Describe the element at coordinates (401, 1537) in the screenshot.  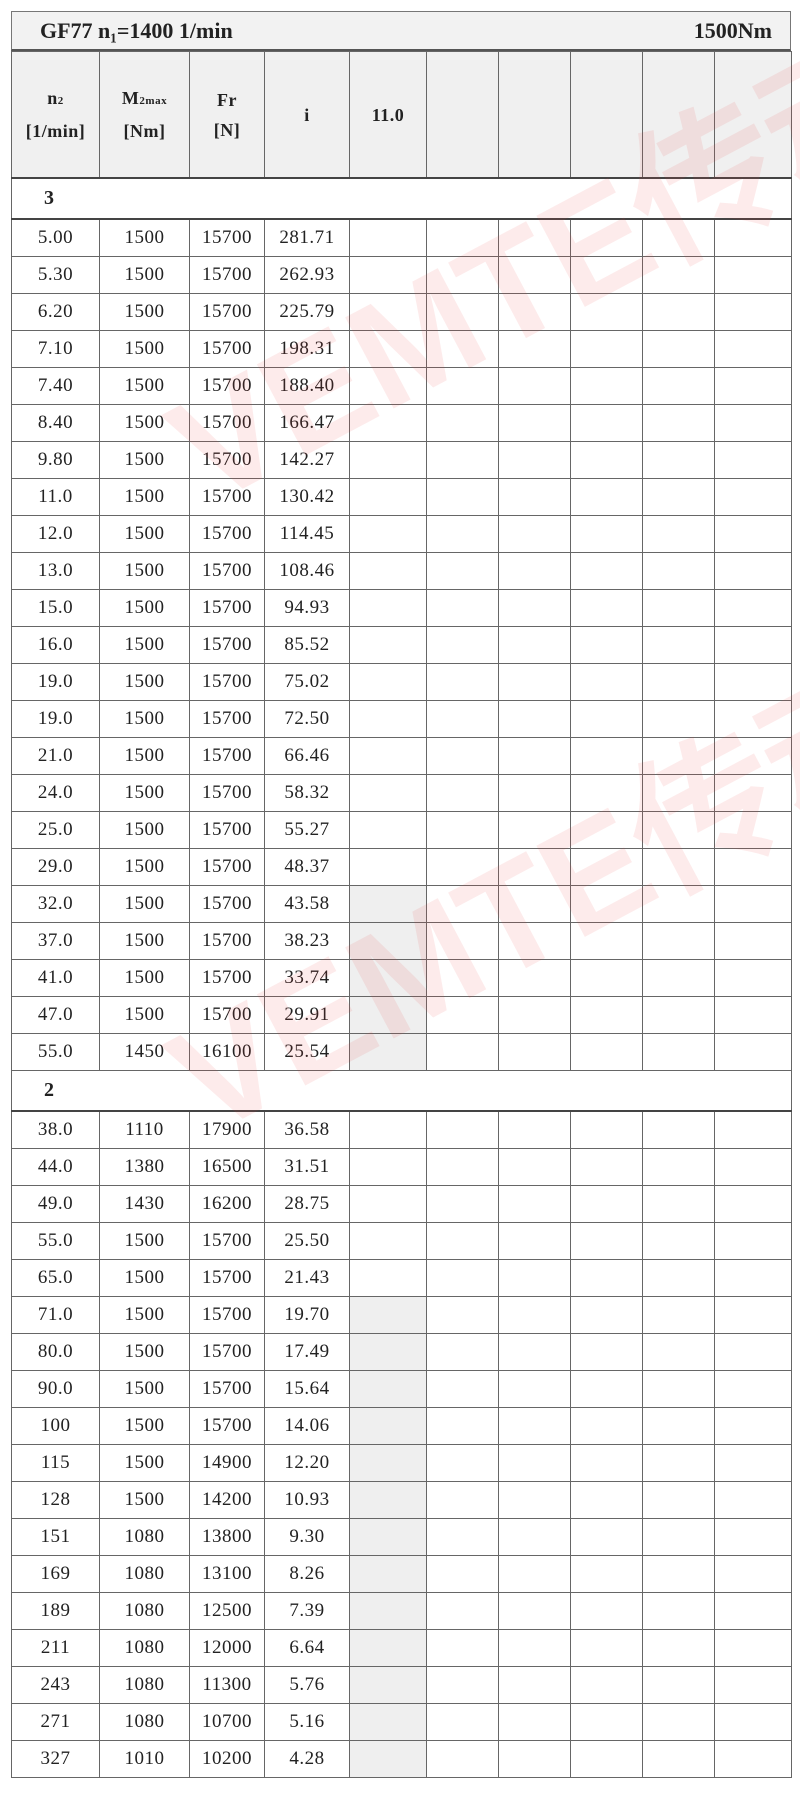
I see `table-row: 151 1080 13800 9.30` at that location.